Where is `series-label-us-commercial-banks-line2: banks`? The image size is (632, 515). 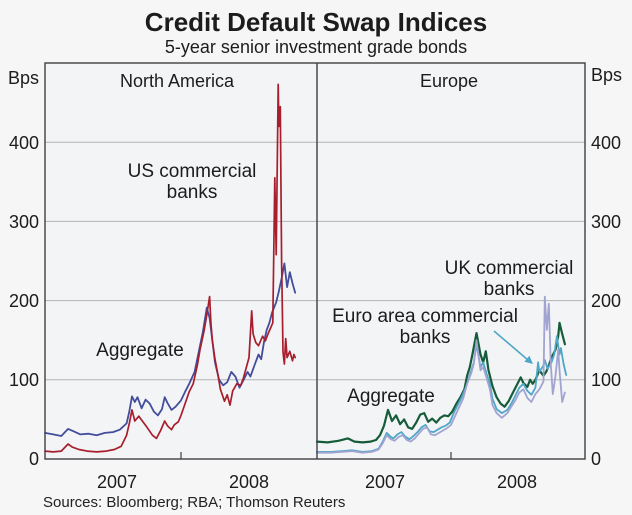
series-label-us-commercial-banks-line2: banks is located at coordinates (192, 192).